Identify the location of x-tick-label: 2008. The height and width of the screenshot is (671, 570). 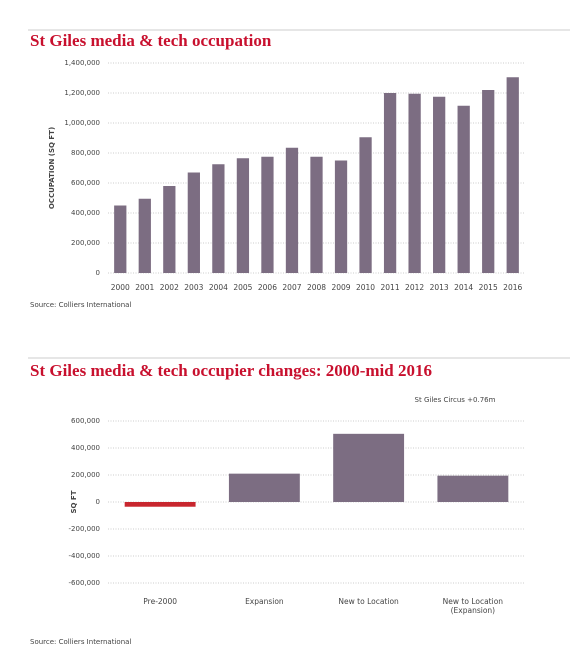
(316, 287).